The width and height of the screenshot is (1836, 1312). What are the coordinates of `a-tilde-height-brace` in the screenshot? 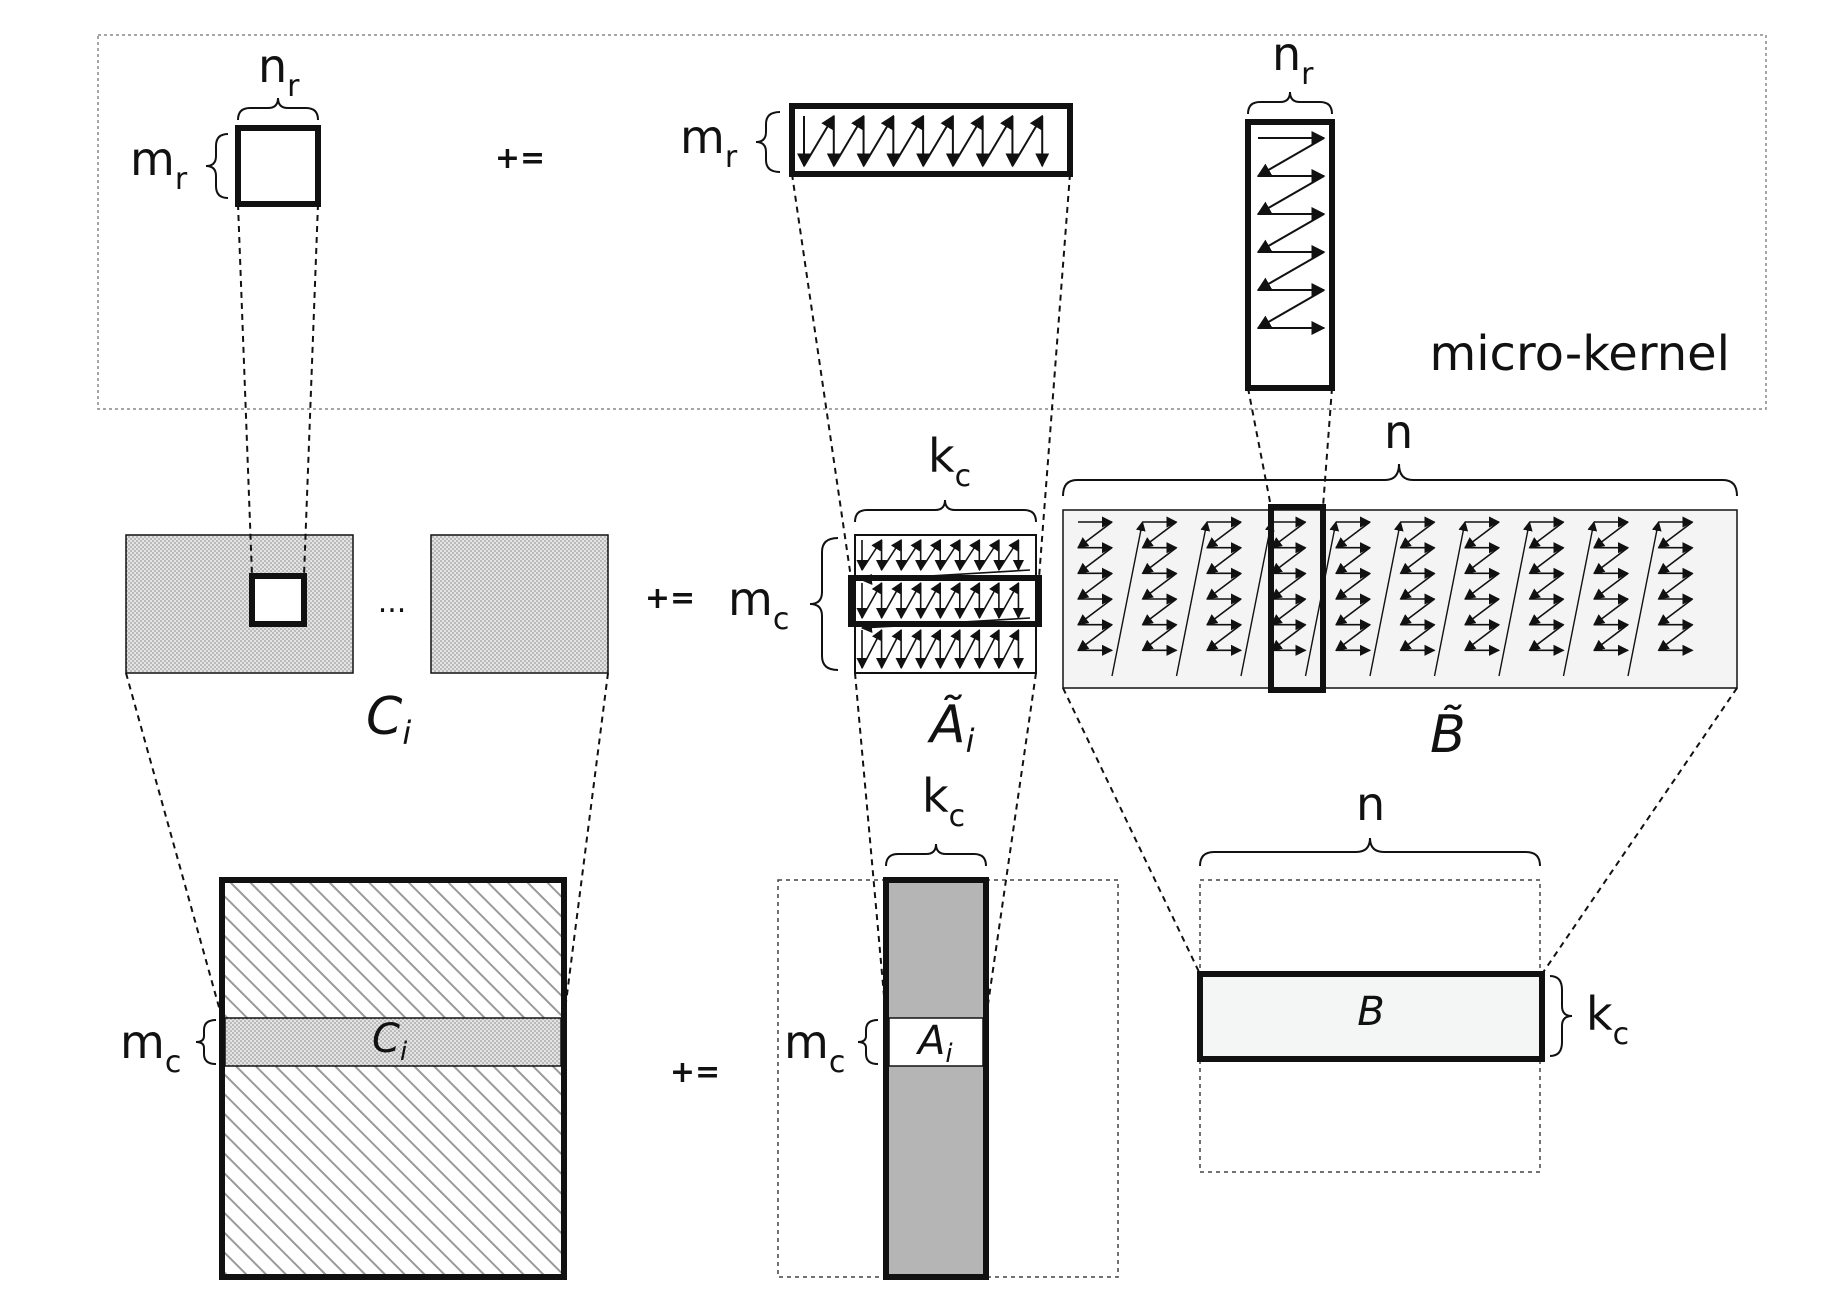 It's located at (824, 604).